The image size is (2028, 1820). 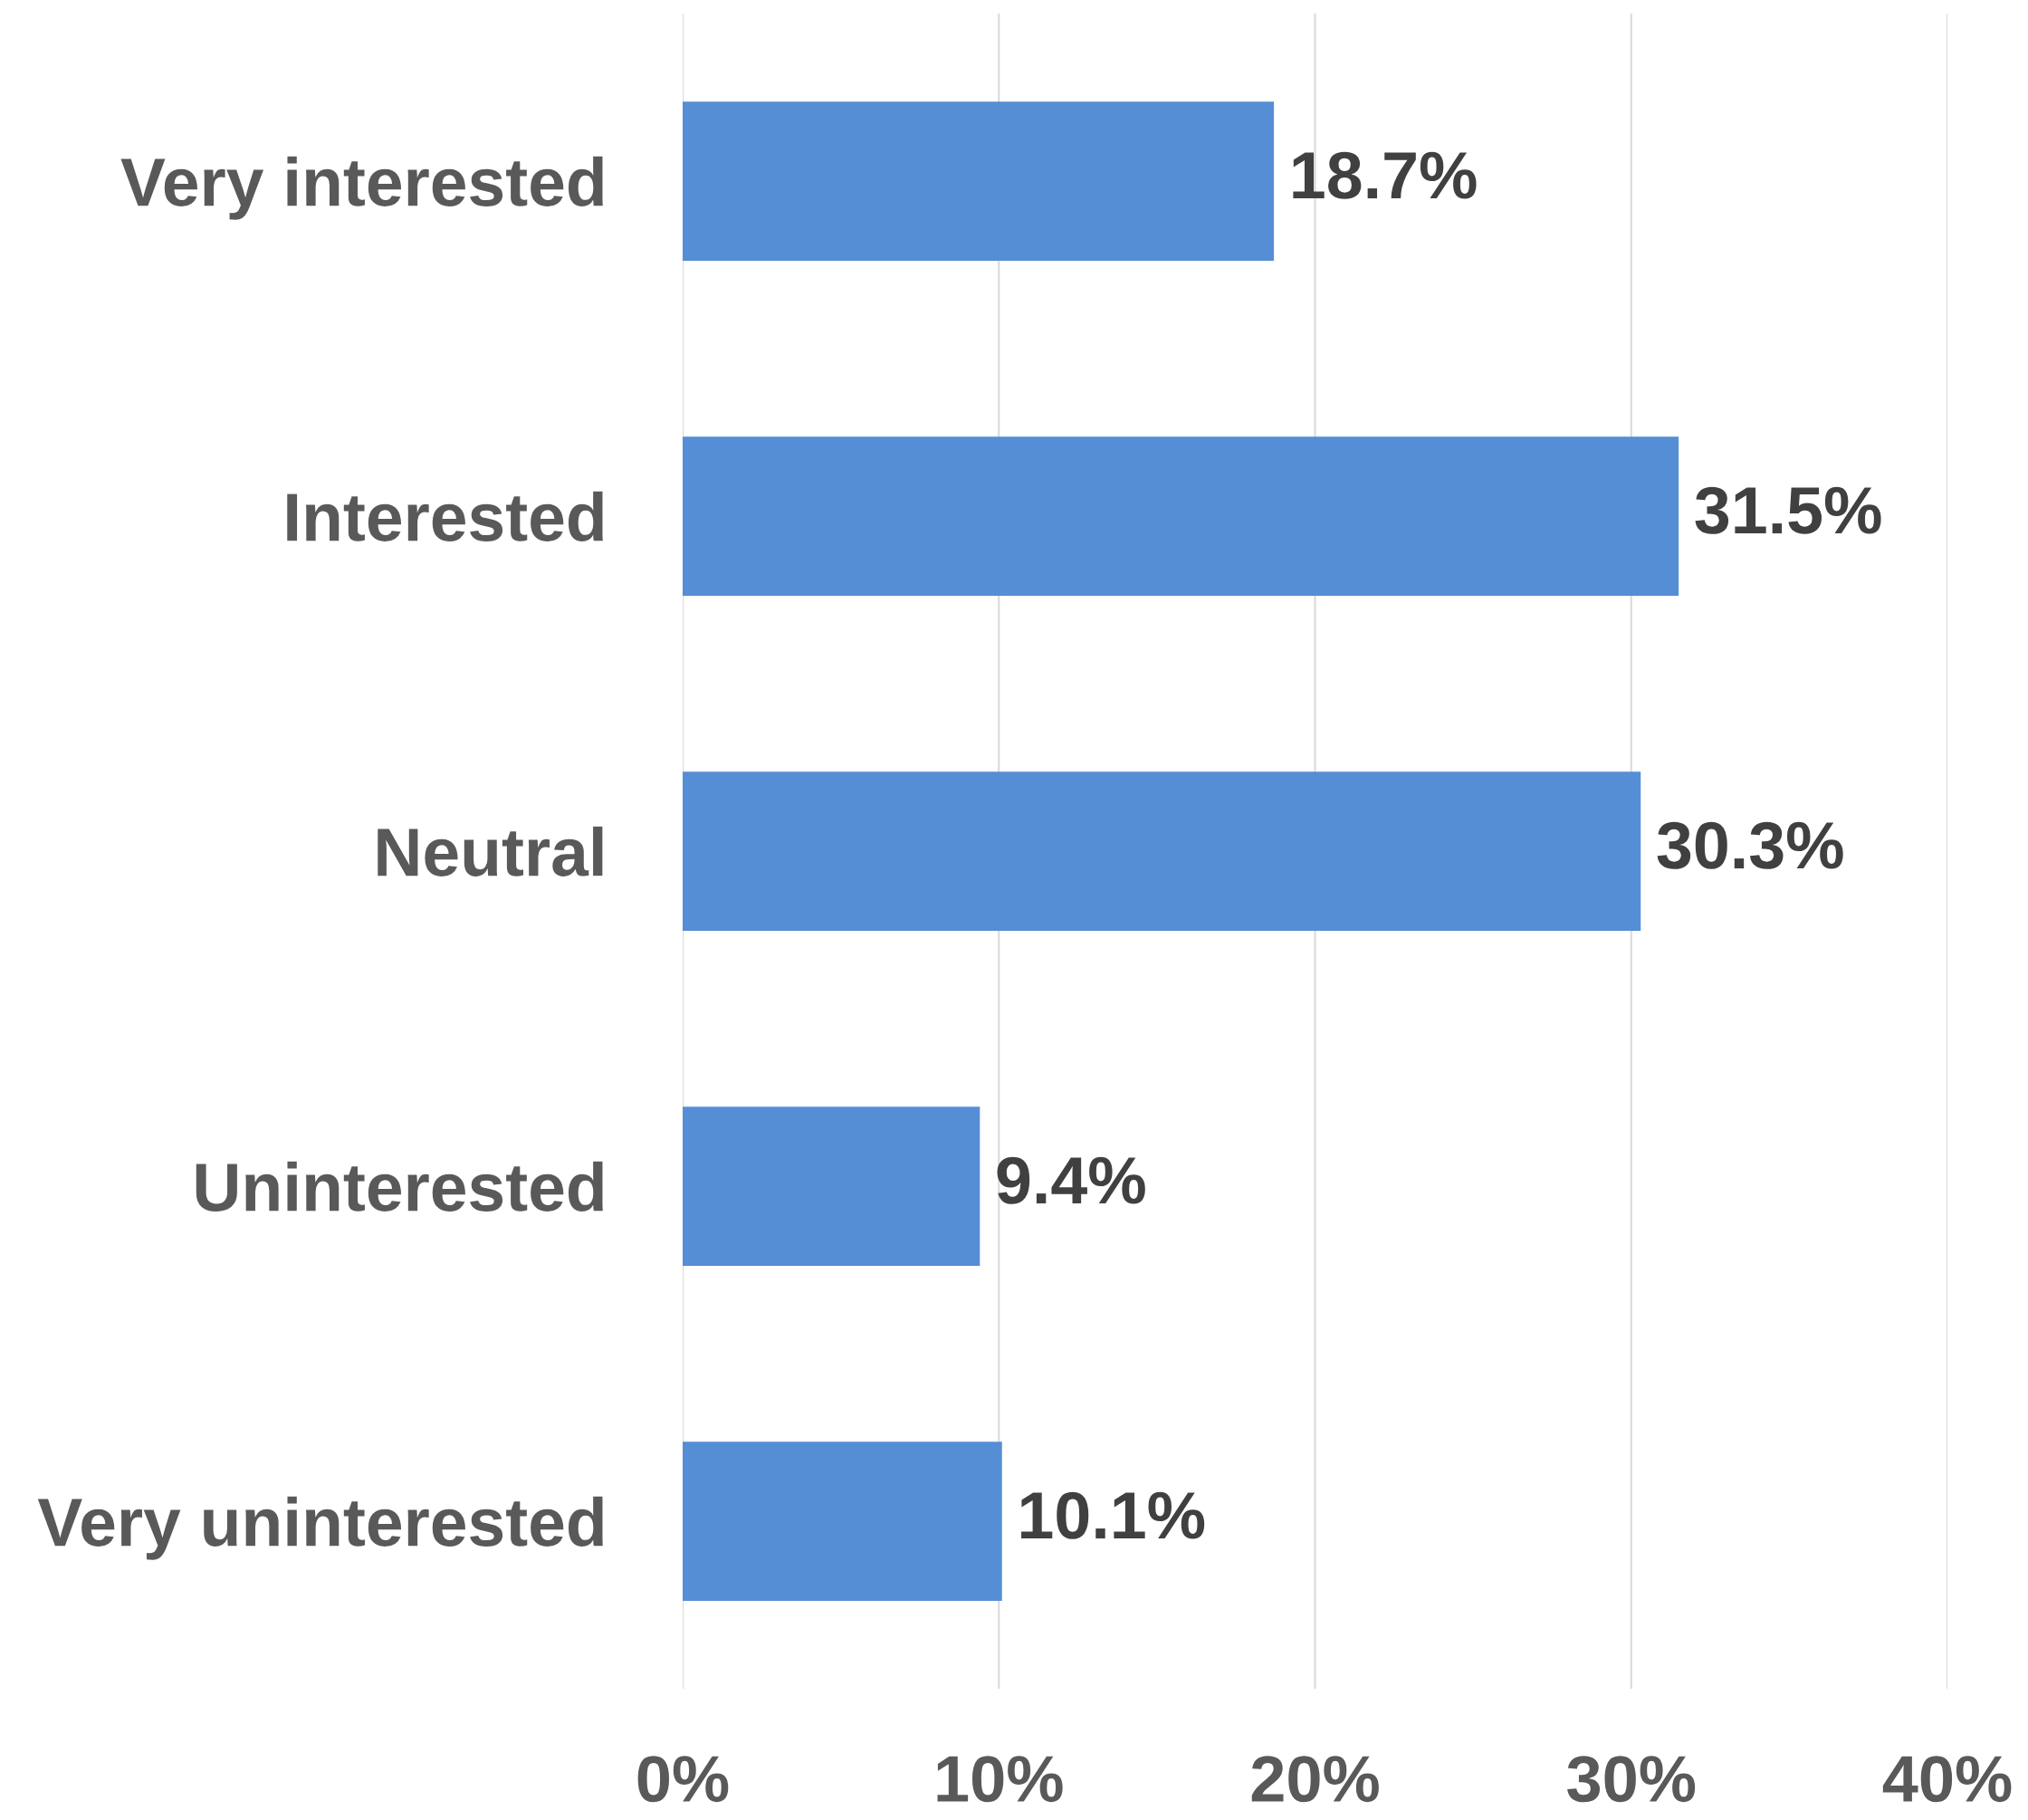 What do you see at coordinates (361, 188) in the screenshot?
I see `y-tick-label: Very interested` at bounding box center [361, 188].